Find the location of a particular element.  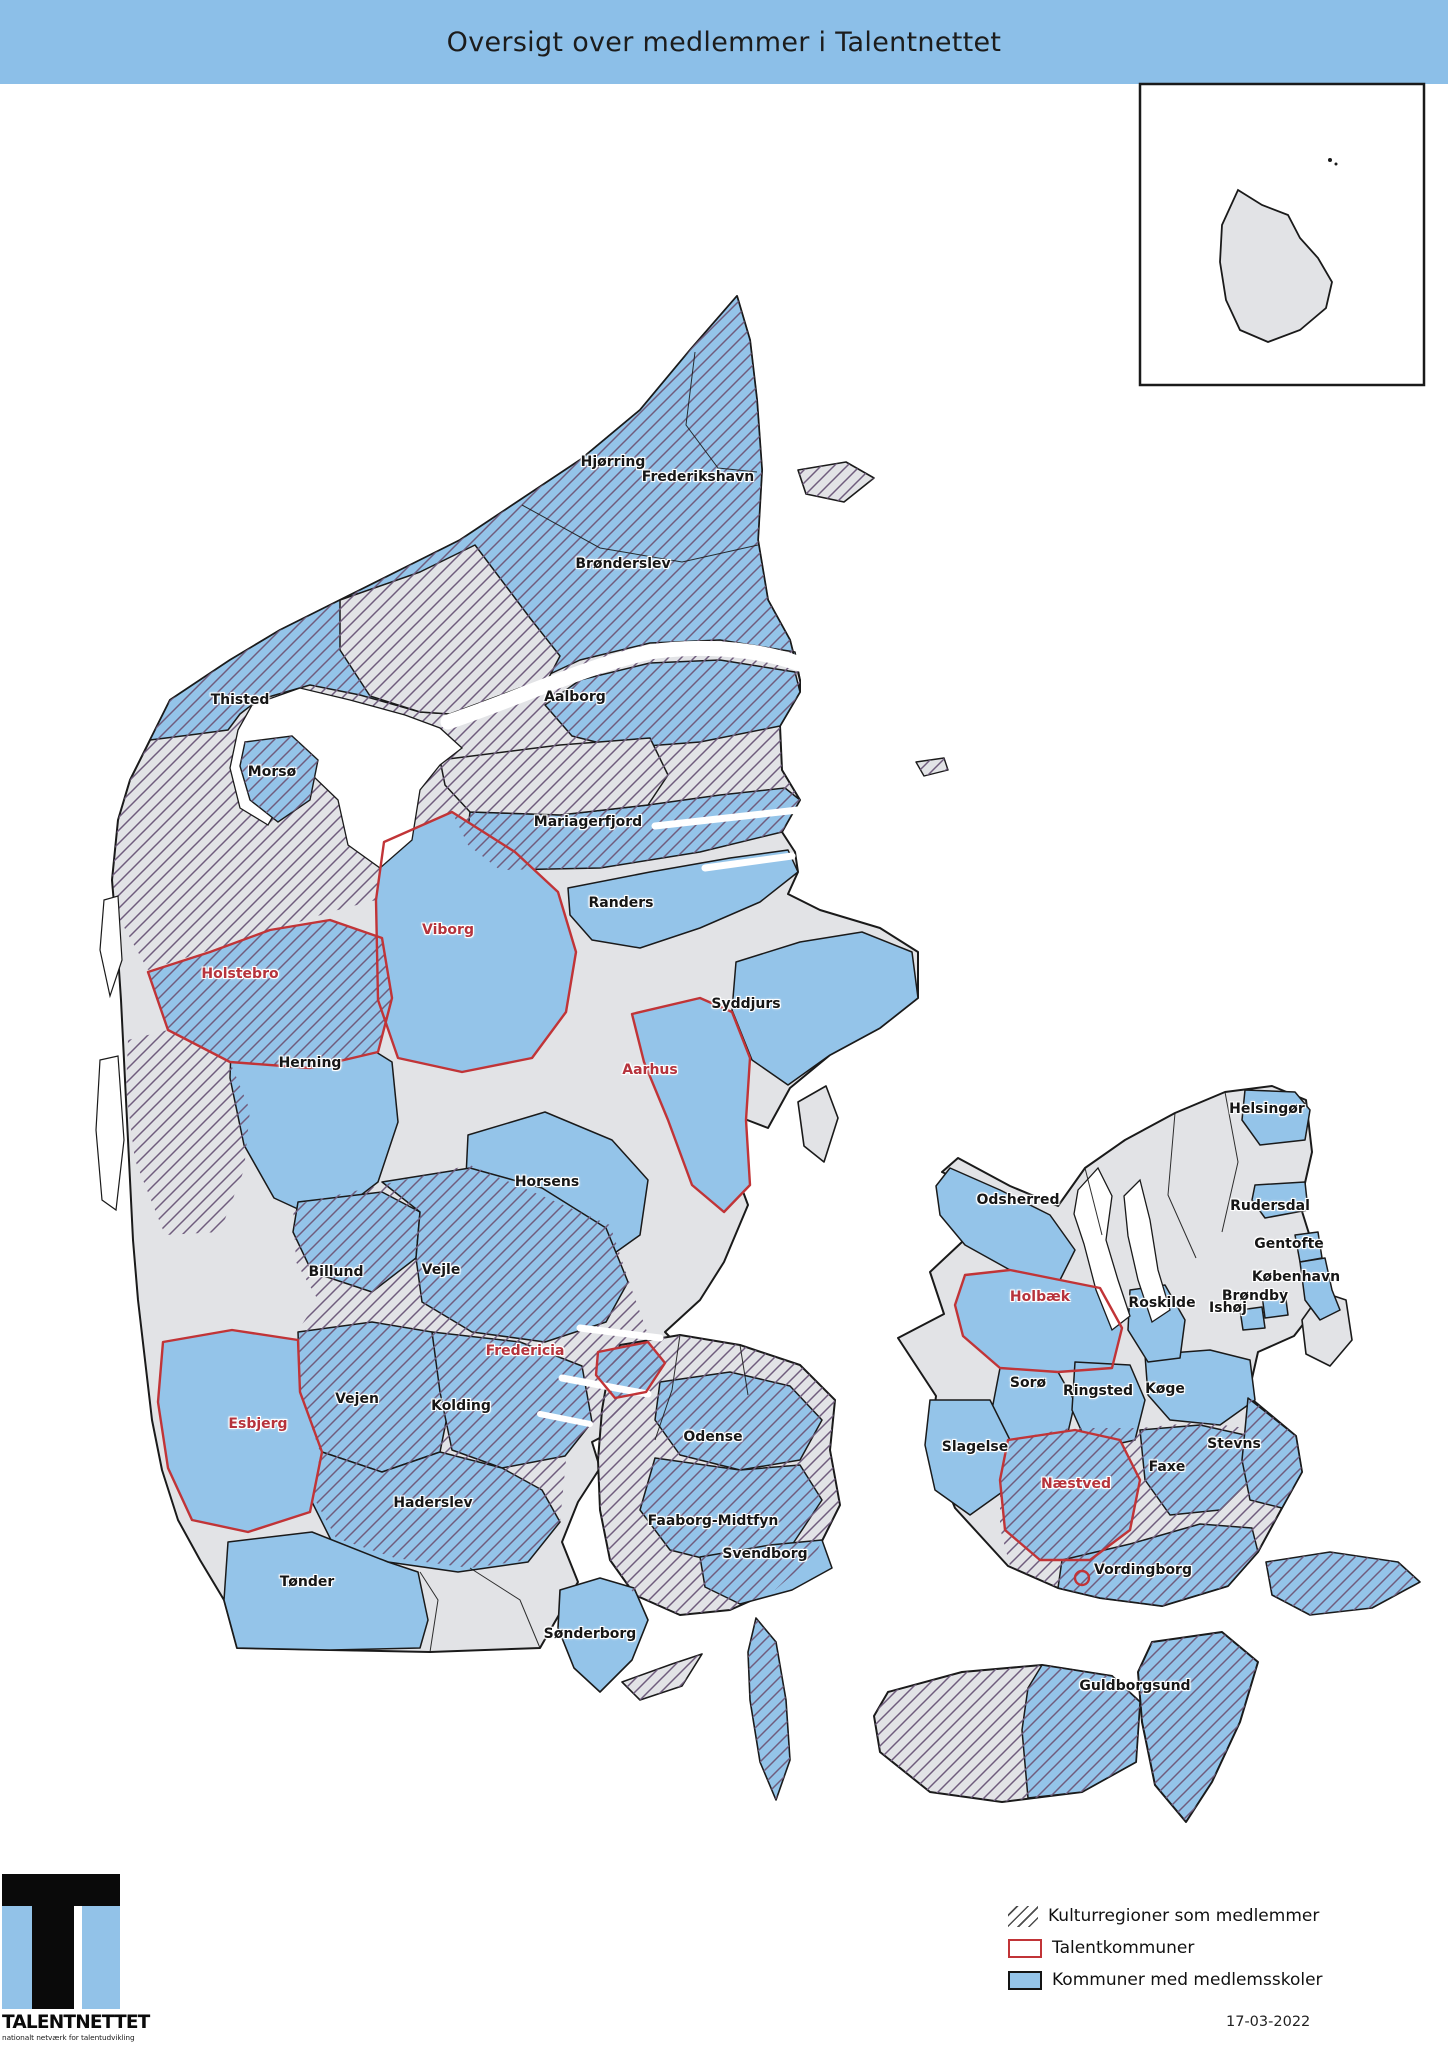

municipality-koebenhavn is located at coordinates (1320, 1289).